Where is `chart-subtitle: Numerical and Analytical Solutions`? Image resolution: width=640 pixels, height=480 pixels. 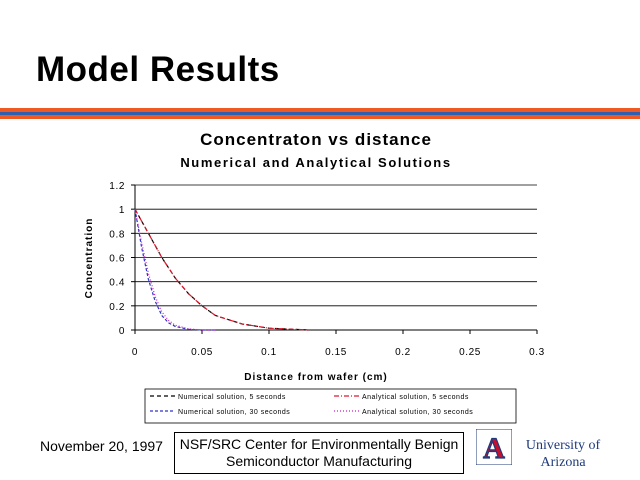
chart-subtitle: Numerical and Analytical Solutions is located at coordinates (315, 162).